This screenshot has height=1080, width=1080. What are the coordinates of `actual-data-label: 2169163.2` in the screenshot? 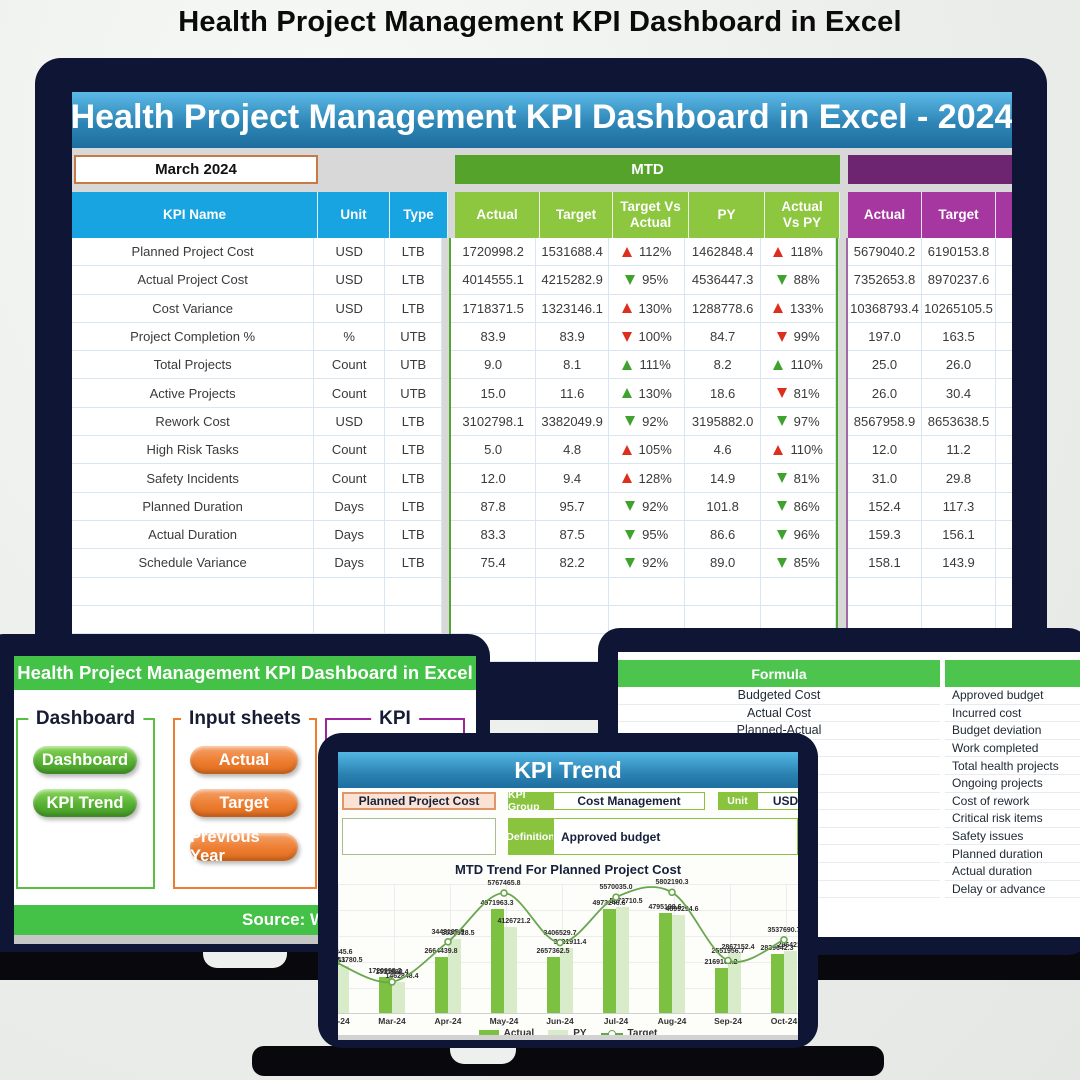 It's located at (721, 962).